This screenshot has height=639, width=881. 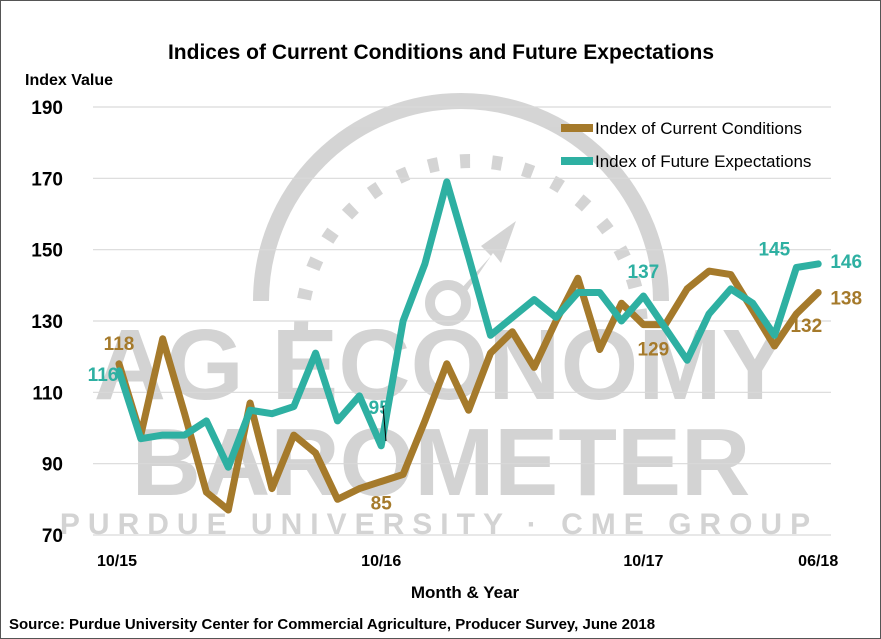 I want to click on legend-label-future: Index of Future Expectations, so click(x=703, y=161).